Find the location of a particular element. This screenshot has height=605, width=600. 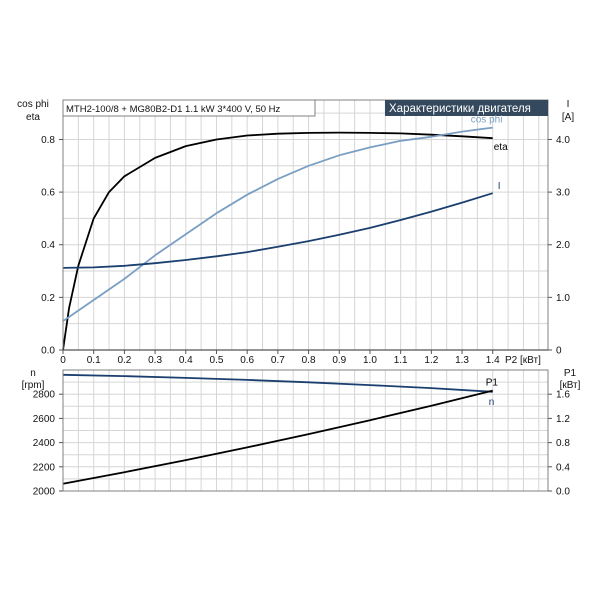

cos-phi-axis-title: cos phi is located at coordinates (33, 104).